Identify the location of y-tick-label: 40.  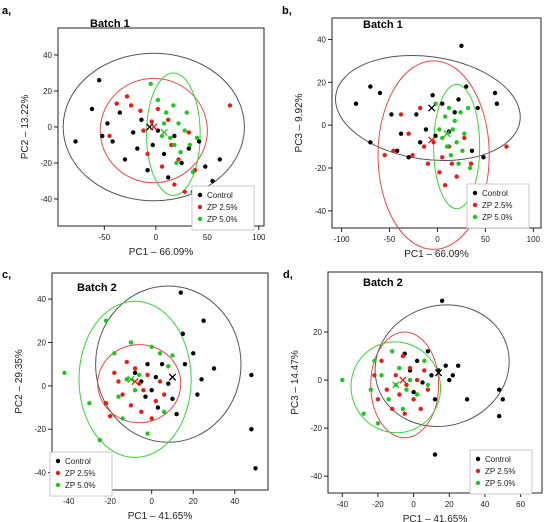
(47, 55).